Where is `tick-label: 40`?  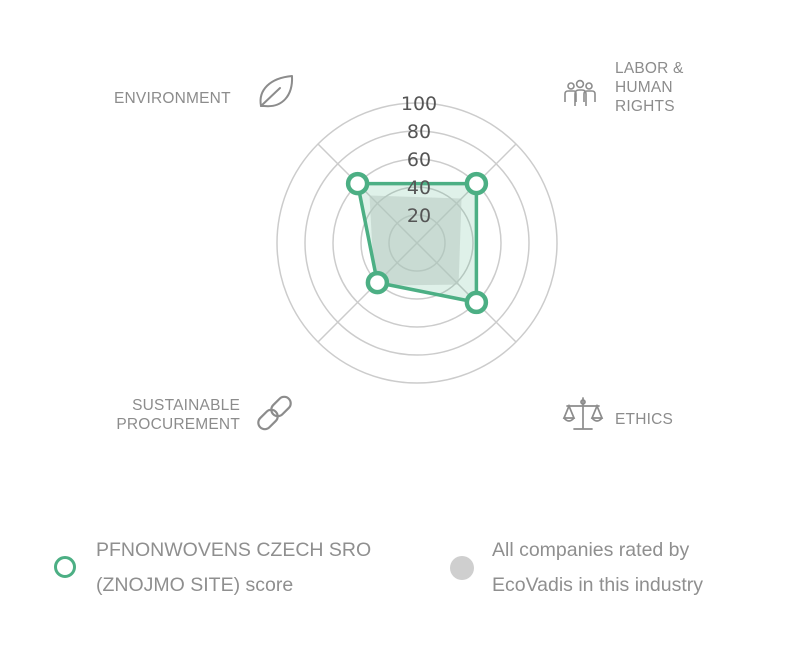
tick-label: 40 is located at coordinates (419, 188).